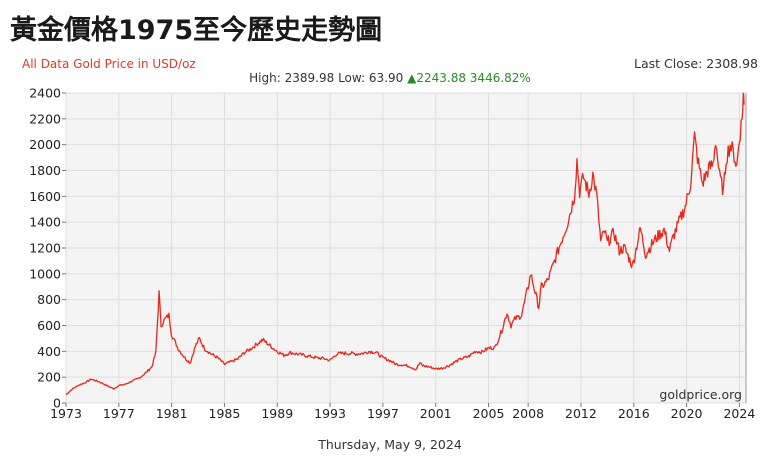  I want to click on x-tick-label: 1997, so click(383, 413).